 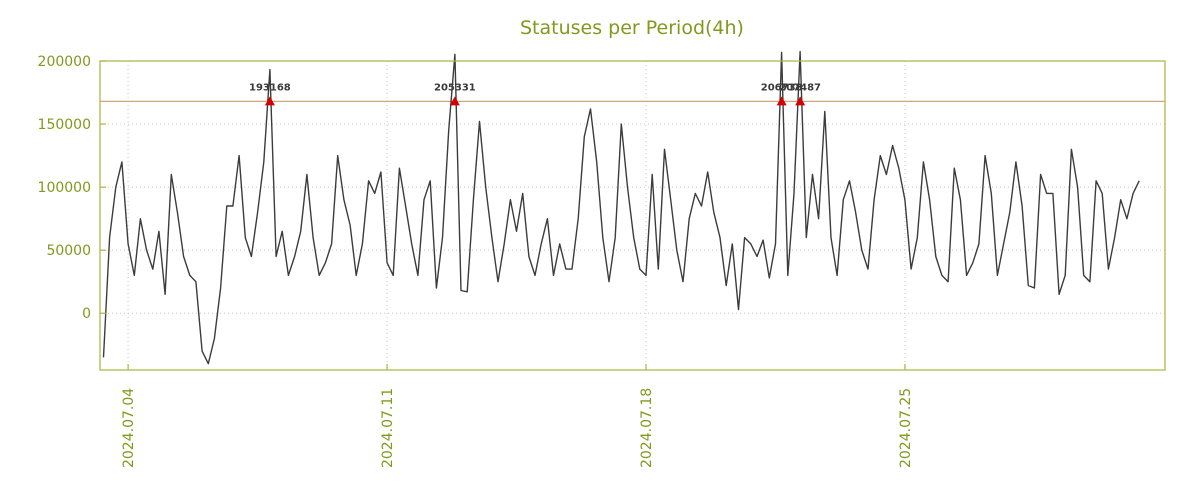 What do you see at coordinates (270, 87) in the screenshot?
I see `peak-value-label: 193168` at bounding box center [270, 87].